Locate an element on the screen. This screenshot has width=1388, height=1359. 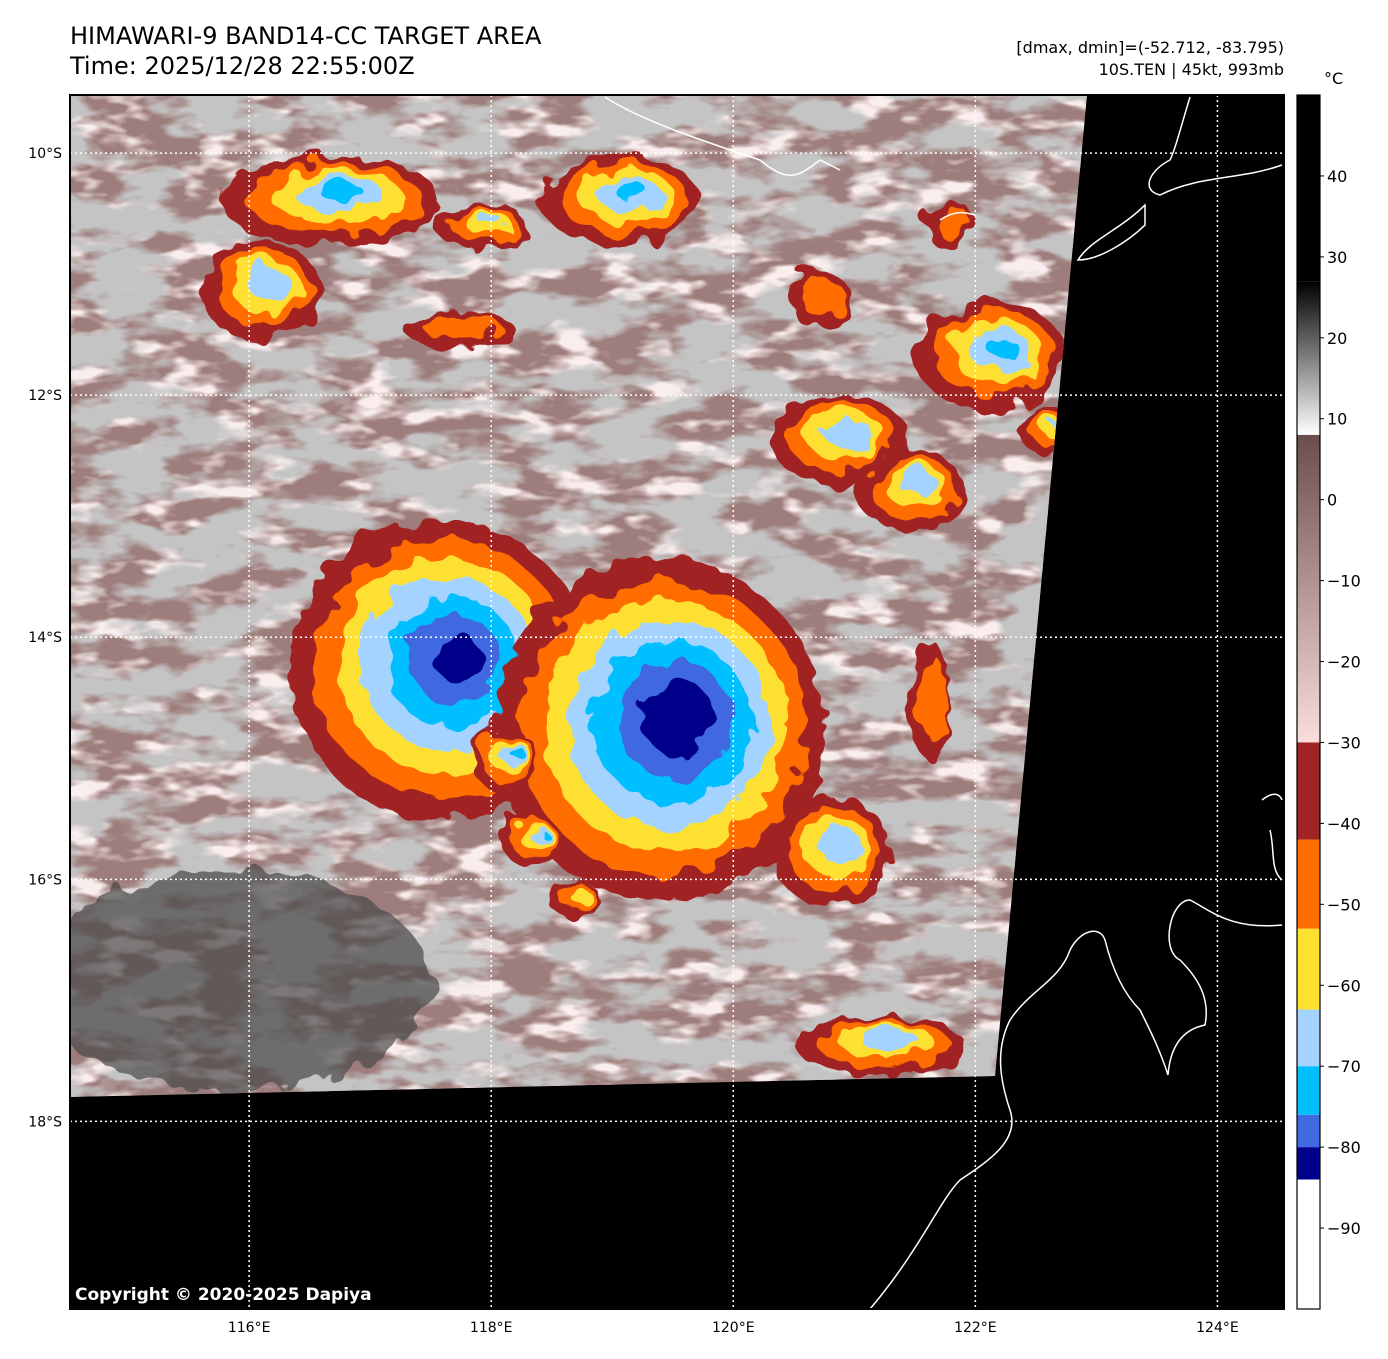
lon-tick-label: 120°E is located at coordinates (733, 1328).